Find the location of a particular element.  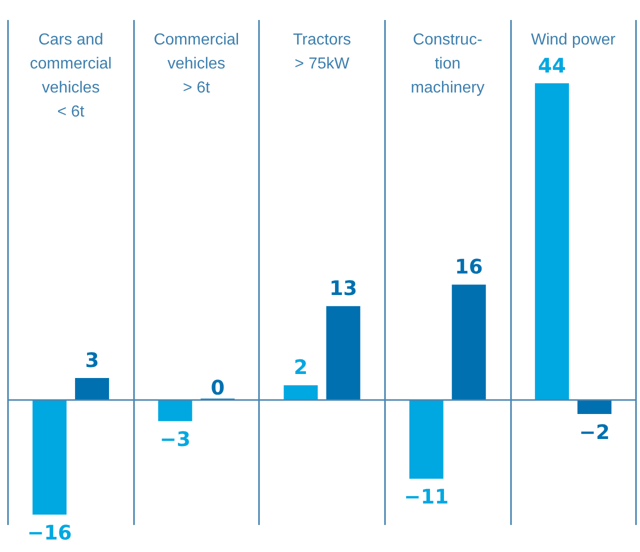

data-label: 2 is located at coordinates (301, 367).